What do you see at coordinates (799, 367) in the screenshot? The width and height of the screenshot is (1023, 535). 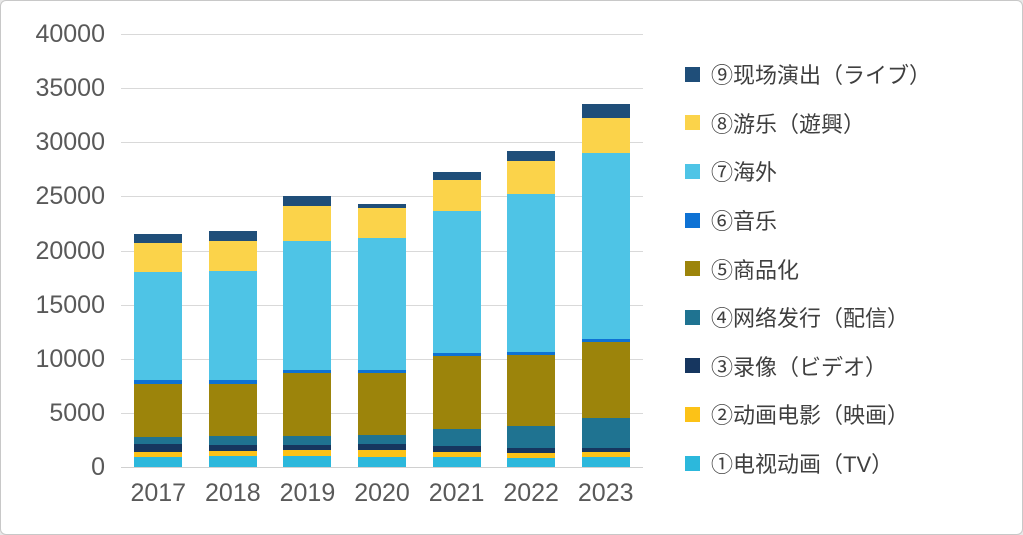 I see `legend-label: ③录像（ビデオ）` at bounding box center [799, 367].